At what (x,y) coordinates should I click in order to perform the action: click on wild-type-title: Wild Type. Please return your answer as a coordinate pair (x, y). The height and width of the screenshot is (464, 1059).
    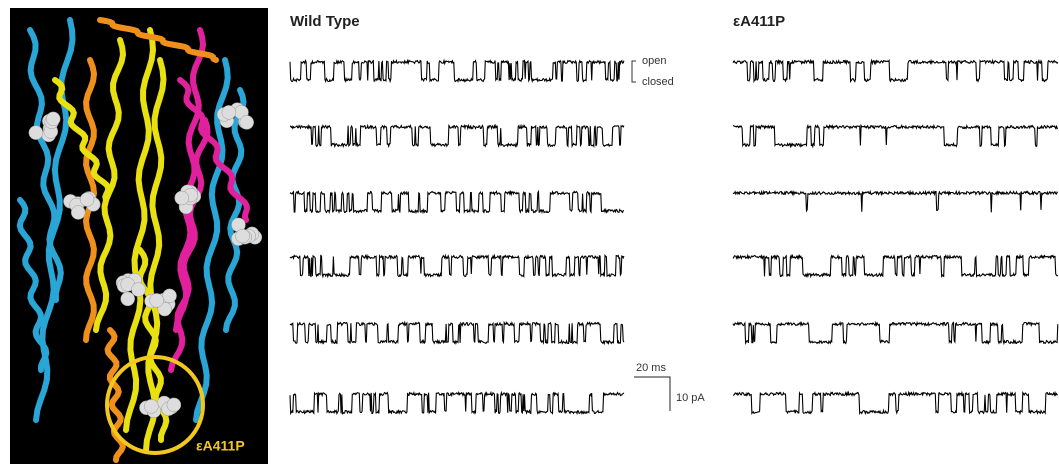
    Looking at the image, I should click on (325, 21).